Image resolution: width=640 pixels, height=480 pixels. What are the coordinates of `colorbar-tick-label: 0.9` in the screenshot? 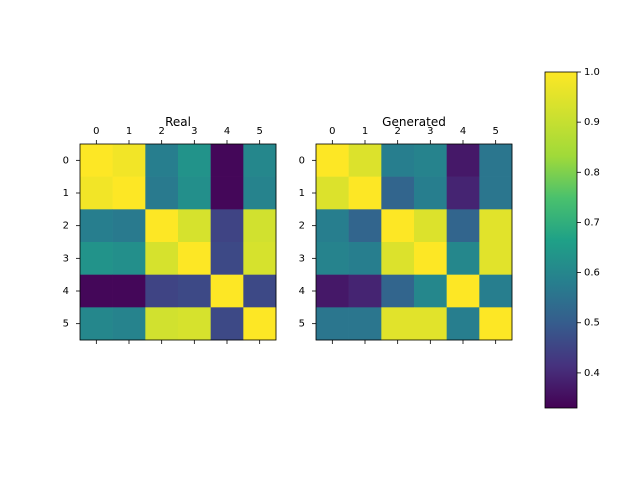 It's located at (592, 122).